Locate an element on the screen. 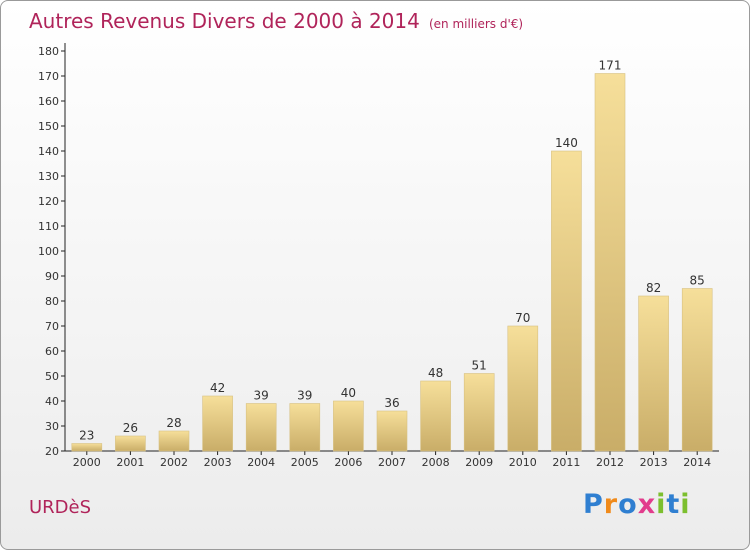 This screenshot has width=750, height=550. data-label-2006: 40 is located at coordinates (348, 393).